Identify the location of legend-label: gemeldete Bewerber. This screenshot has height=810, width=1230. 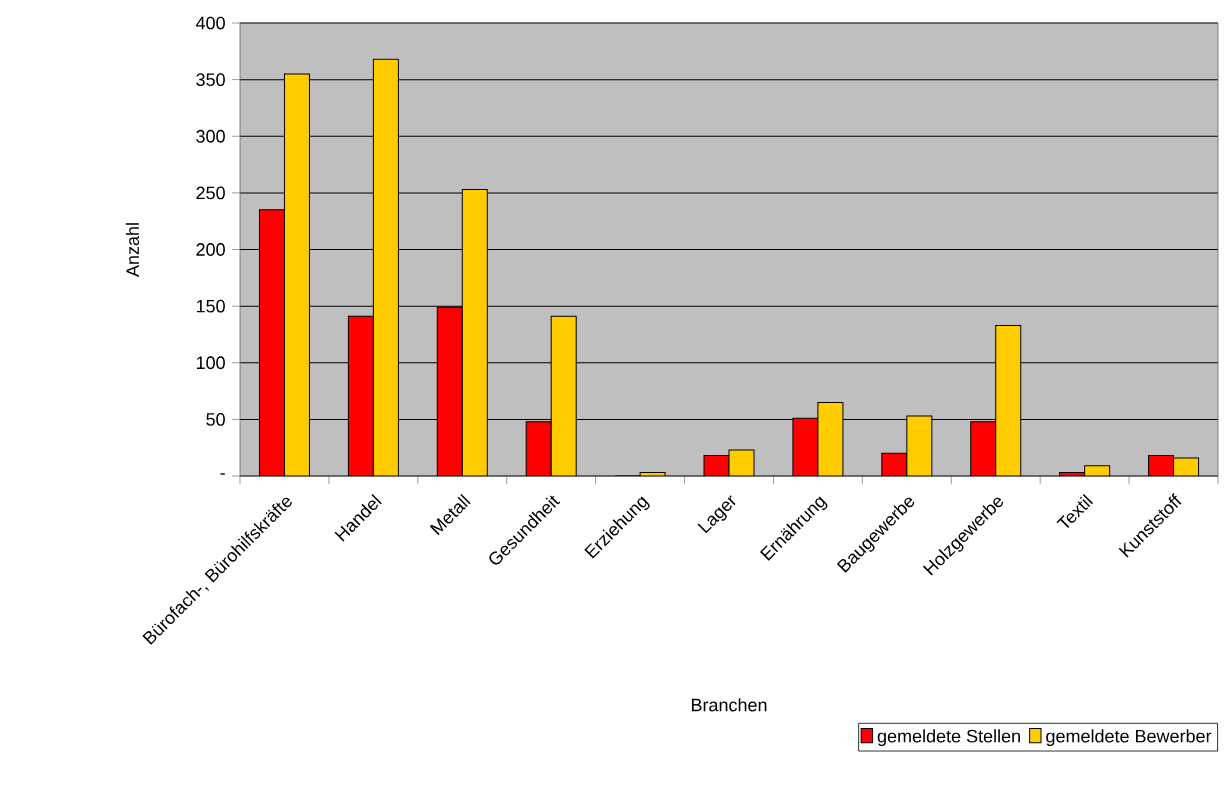
(1129, 738).